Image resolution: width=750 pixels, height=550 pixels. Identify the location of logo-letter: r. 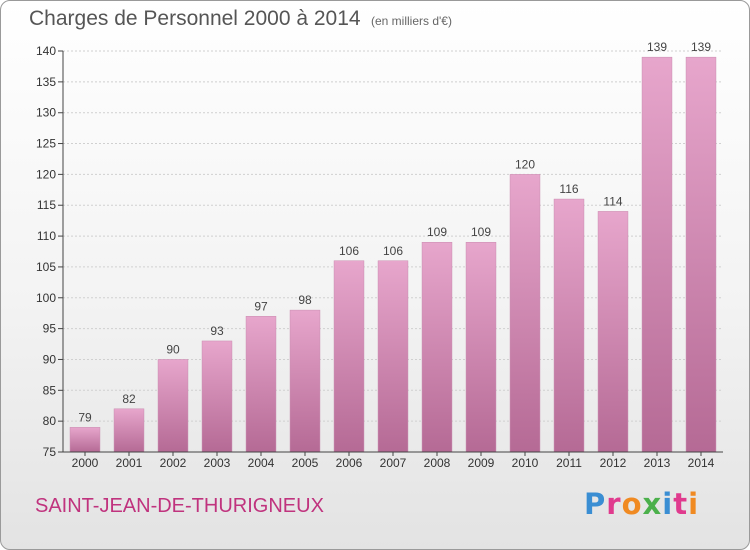
(614, 504).